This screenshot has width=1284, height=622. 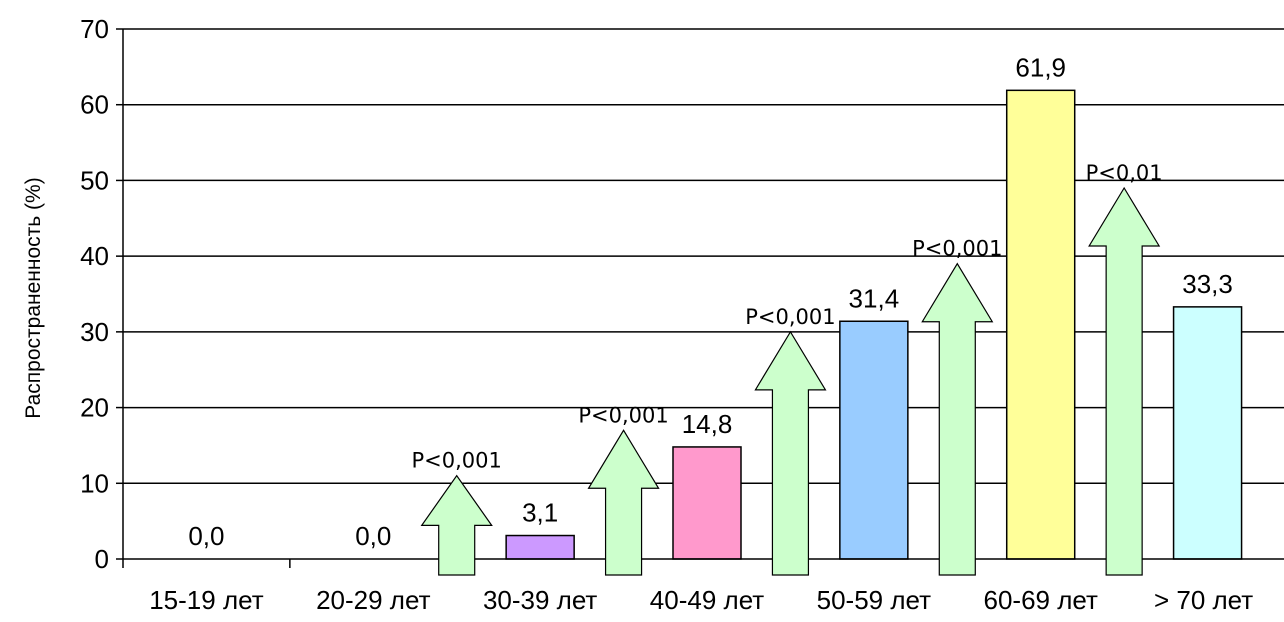 What do you see at coordinates (707, 424) in the screenshot?
I see `data-label: 14,8` at bounding box center [707, 424].